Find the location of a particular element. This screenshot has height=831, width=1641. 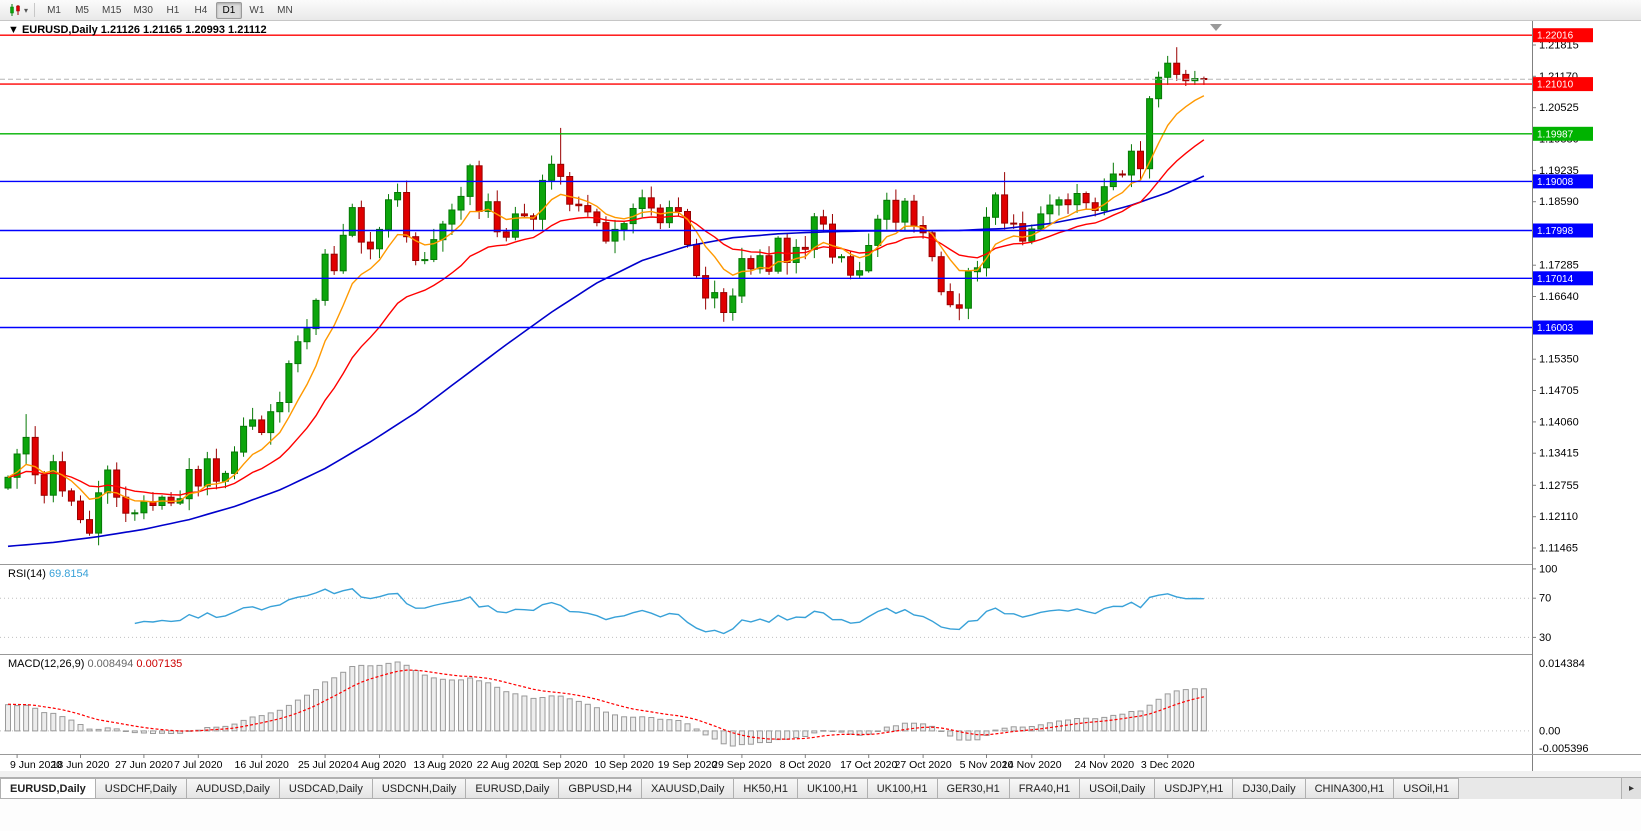

date-label: 4 Aug 2020 is located at coordinates (379, 765).